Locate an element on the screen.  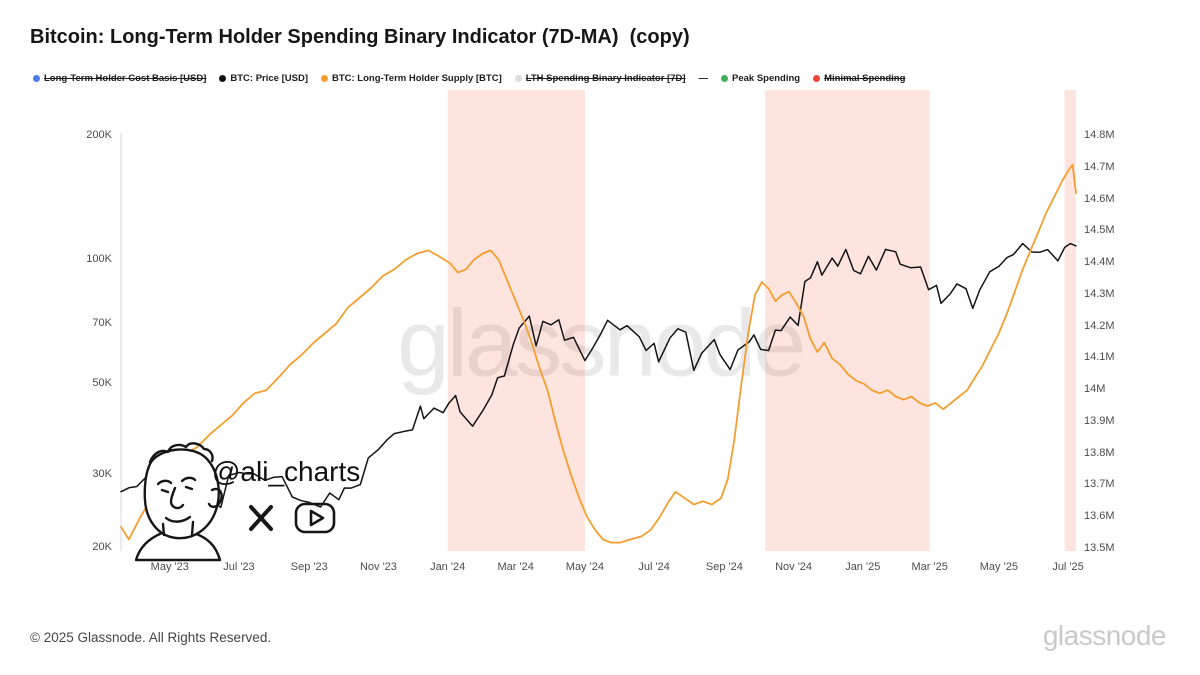
legend-item-lth-binary-indicator: LTH Spending Binary Indicator [7D] is located at coordinates (600, 78).